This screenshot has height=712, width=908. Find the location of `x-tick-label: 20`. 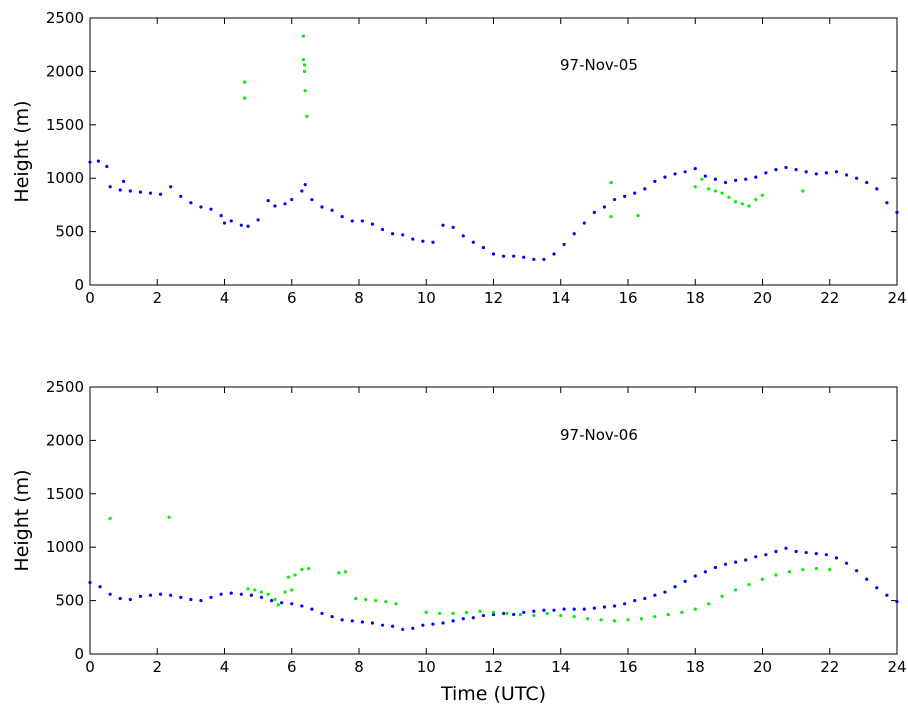

x-tick-label: 20 is located at coordinates (762, 667).